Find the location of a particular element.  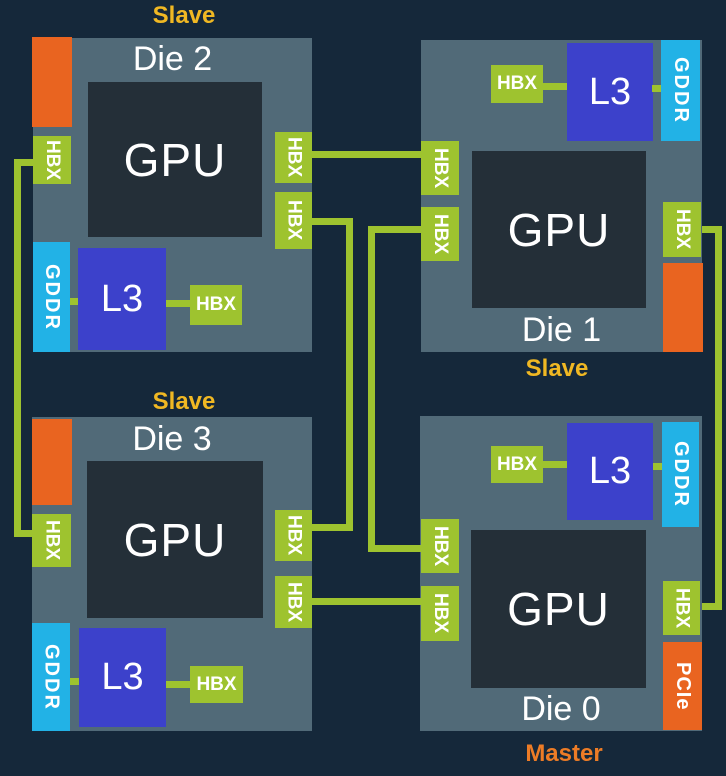

die3-gpu-block: GPU is located at coordinates (175, 539).